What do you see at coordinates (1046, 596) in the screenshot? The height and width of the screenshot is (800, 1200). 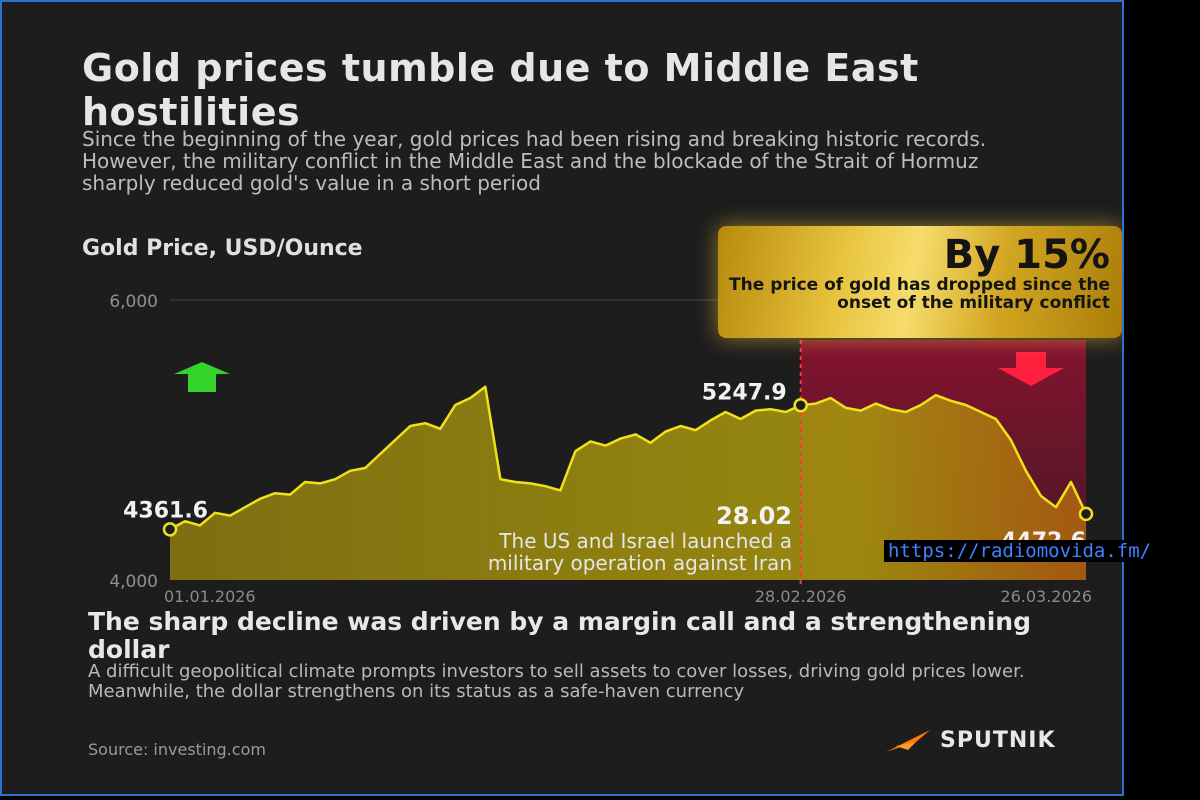 I see `x-tick-label: 26.03.2026` at bounding box center [1046, 596].